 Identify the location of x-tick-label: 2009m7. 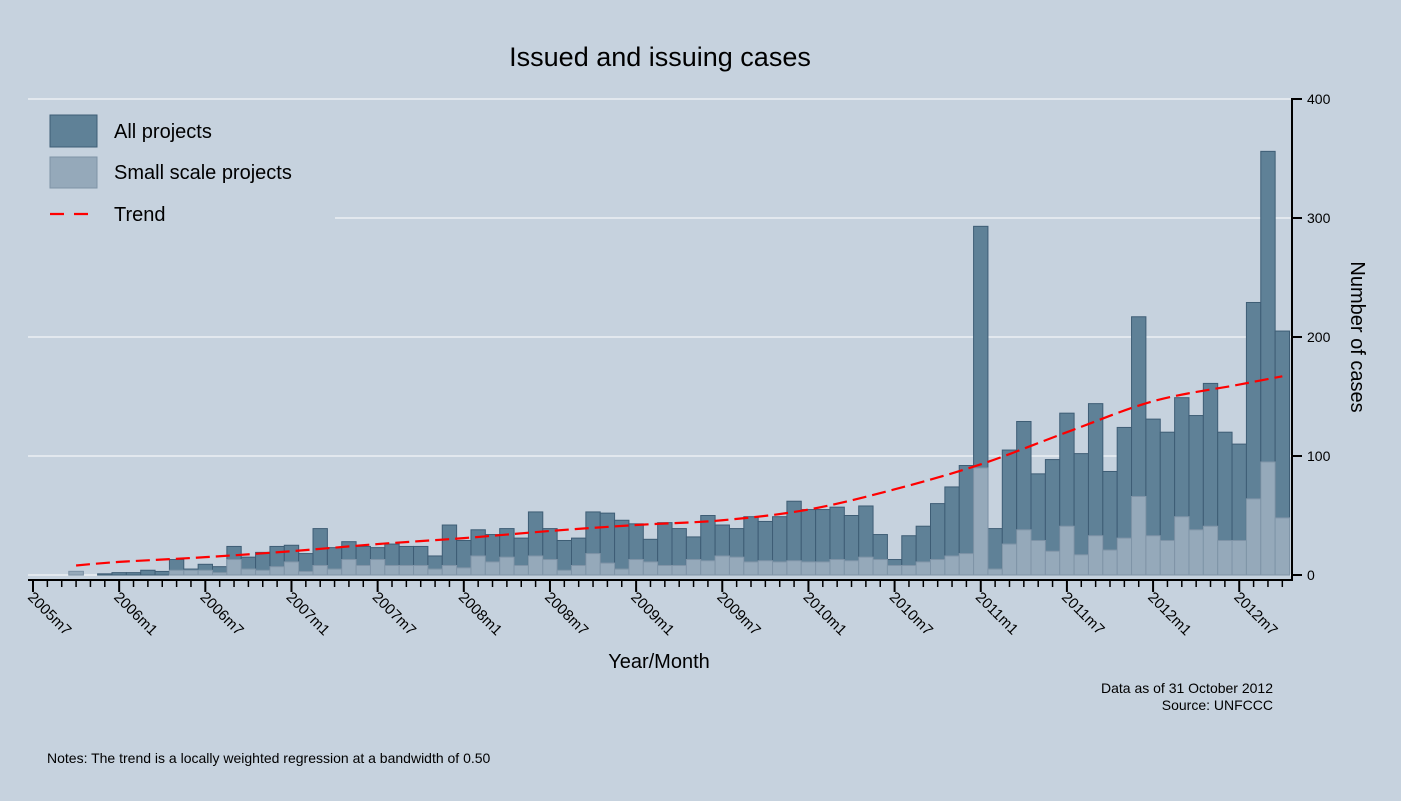
(738, 614).